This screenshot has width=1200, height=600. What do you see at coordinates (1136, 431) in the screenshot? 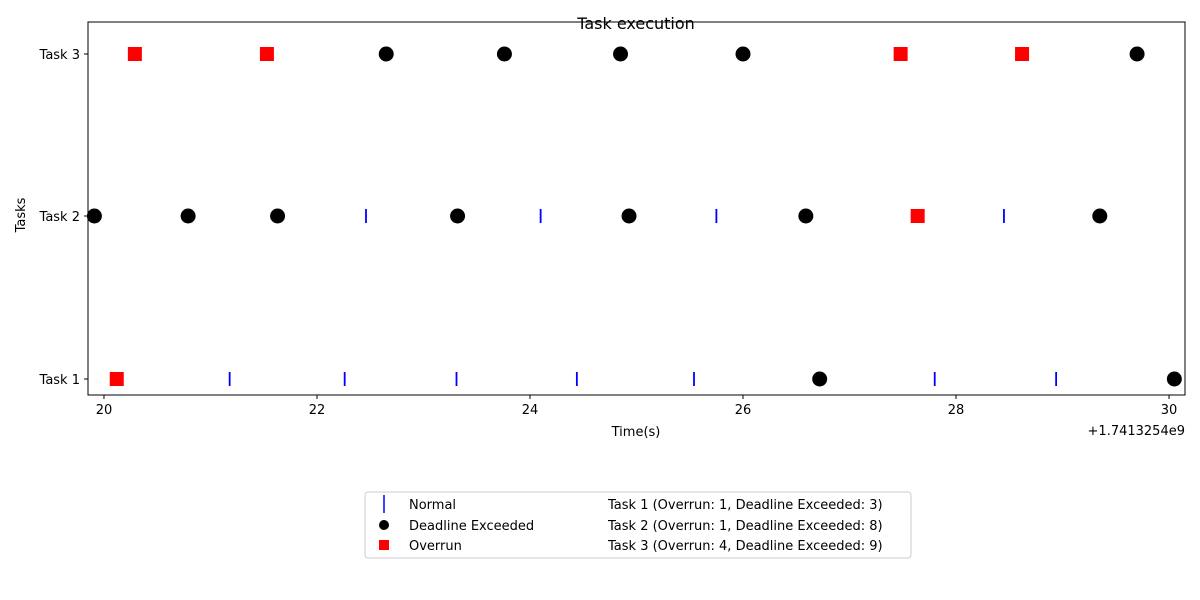
I see `x-axis-offset-label: +1.7413254e9` at bounding box center [1136, 431].